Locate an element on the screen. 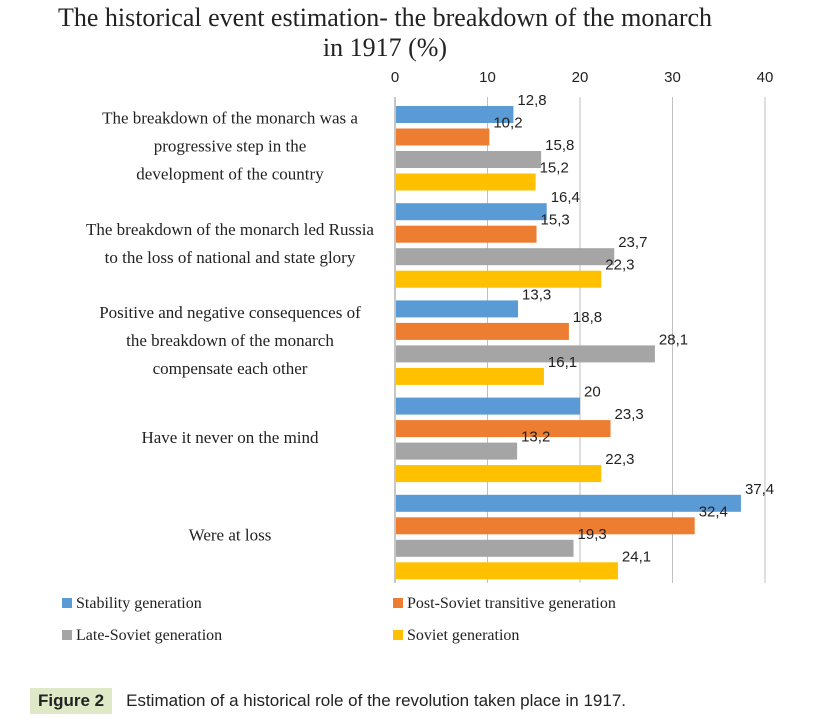 Image resolution: width=832 pixels, height=723 pixels. data-label: 32,4 is located at coordinates (713, 511).